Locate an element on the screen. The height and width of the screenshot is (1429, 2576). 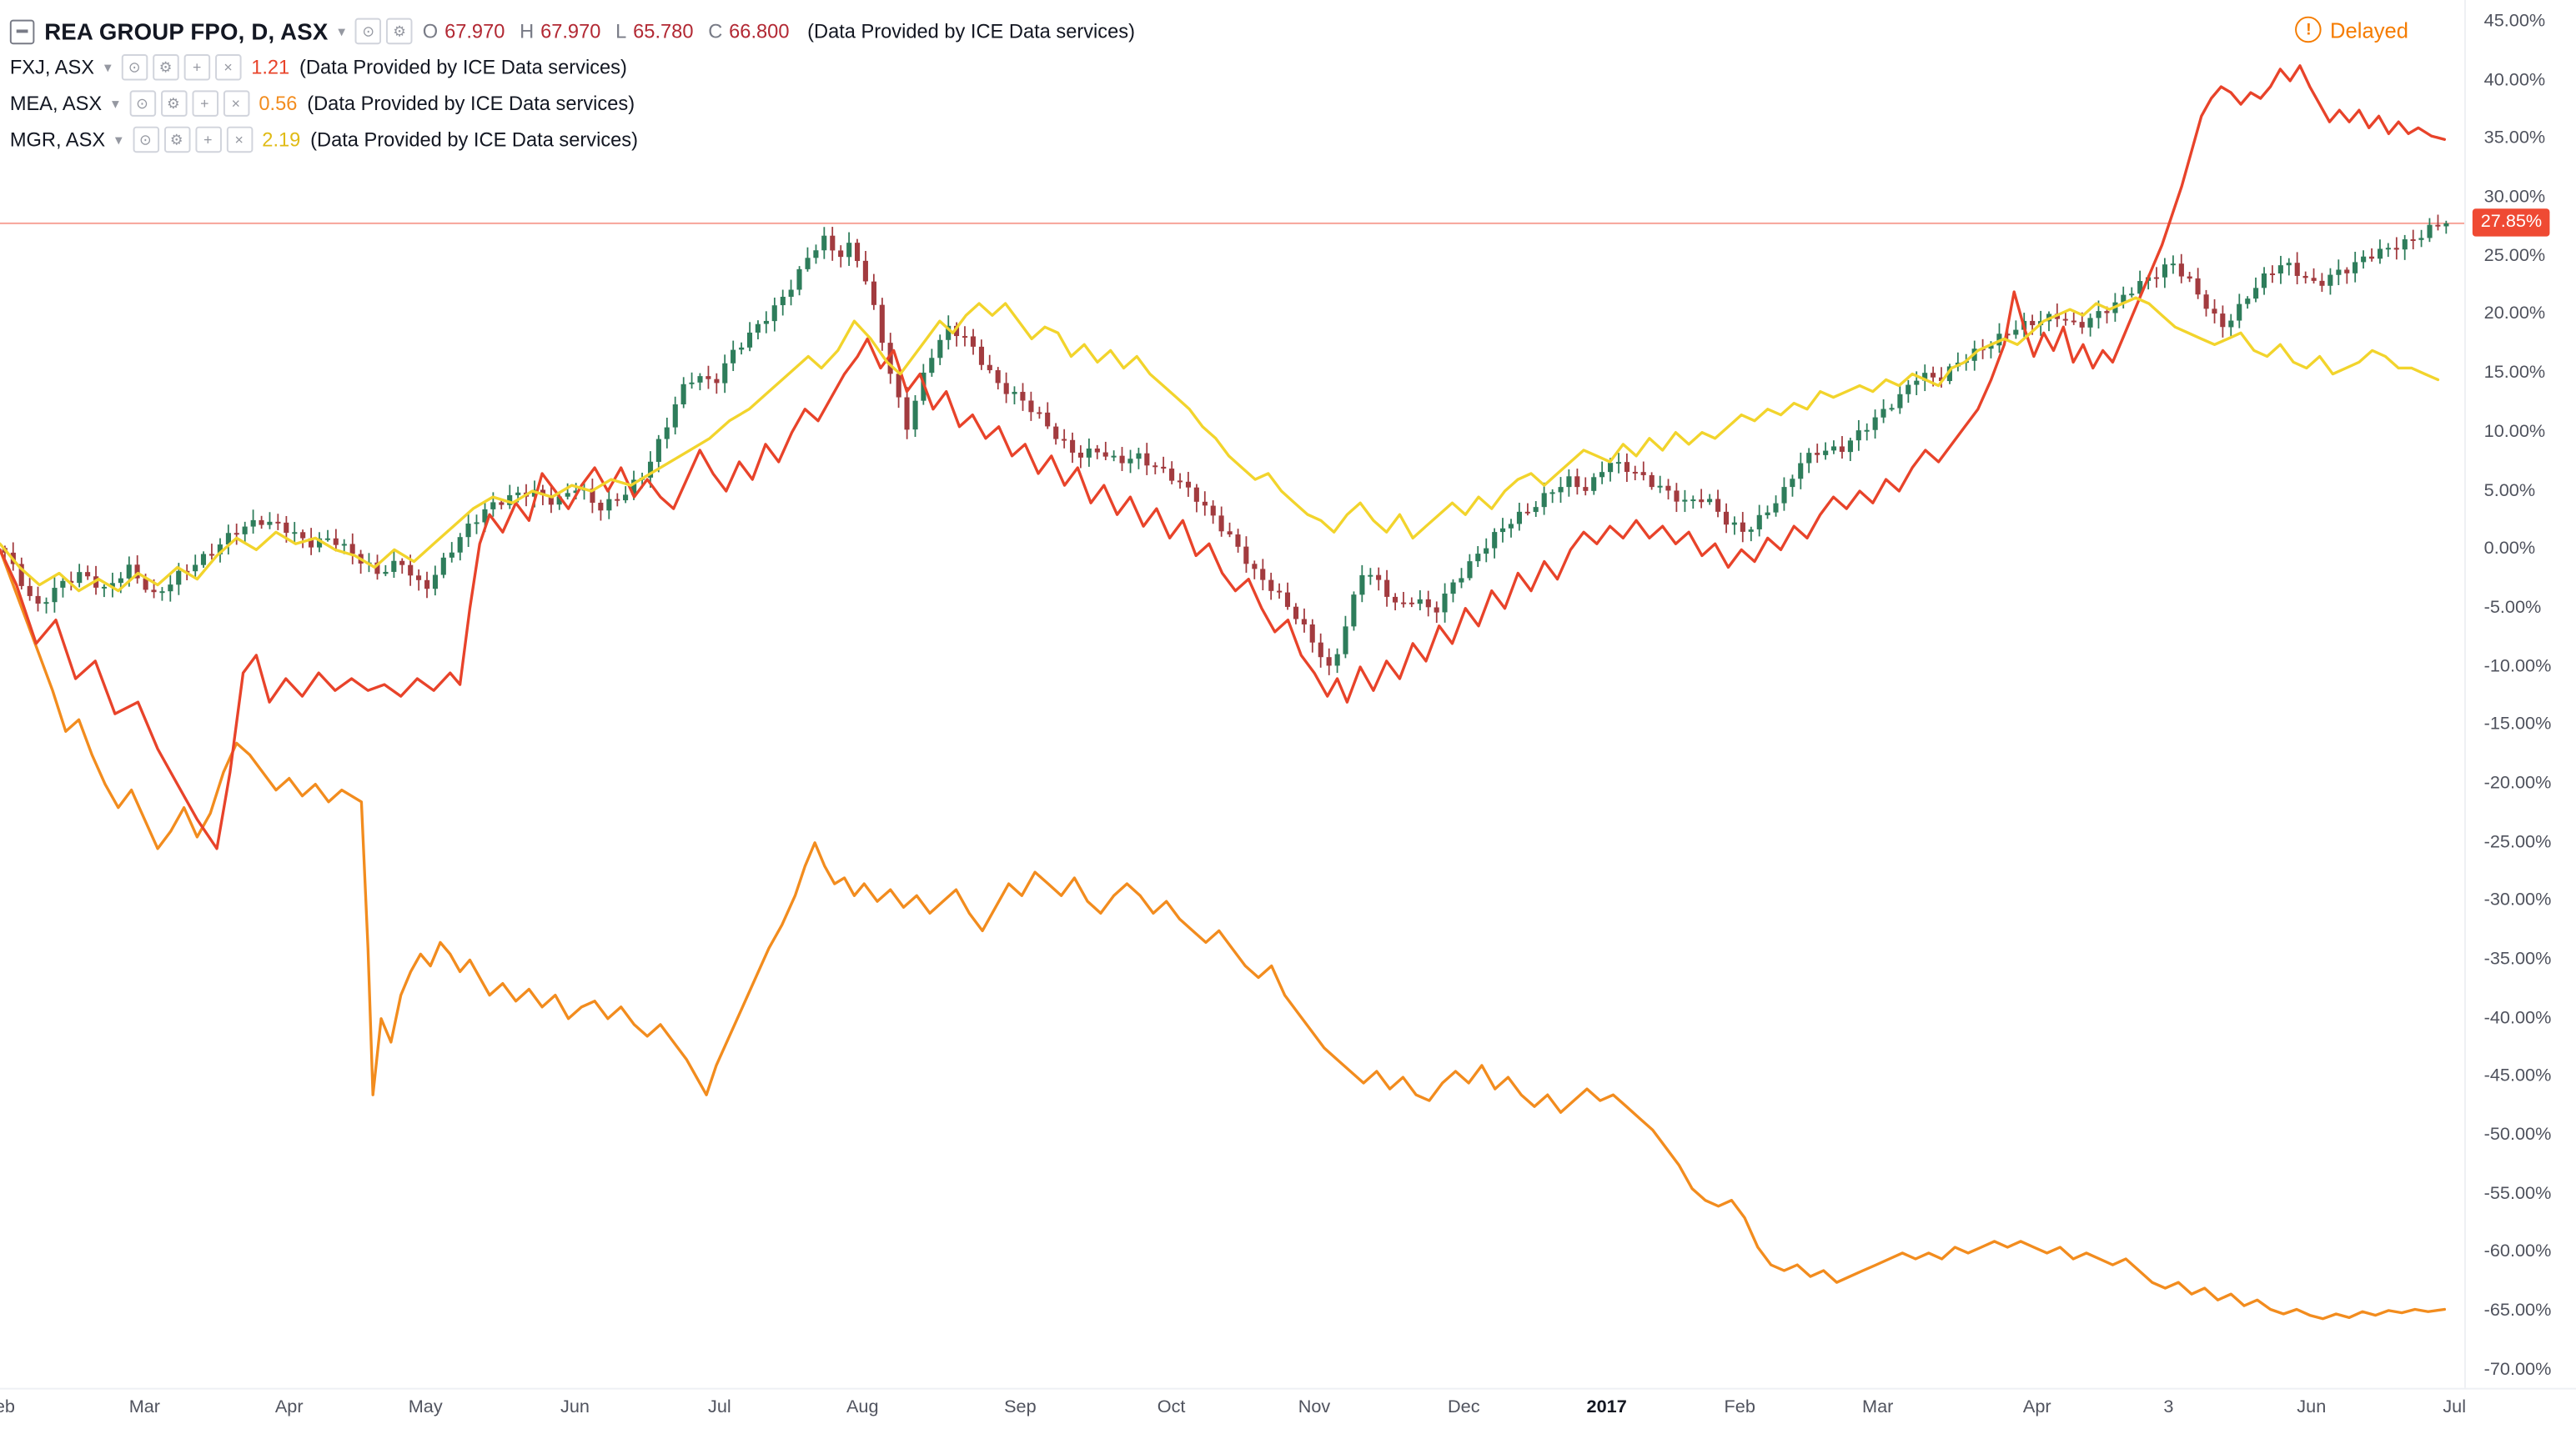
y-axis-label: 20.00% is located at coordinates (2514, 314).